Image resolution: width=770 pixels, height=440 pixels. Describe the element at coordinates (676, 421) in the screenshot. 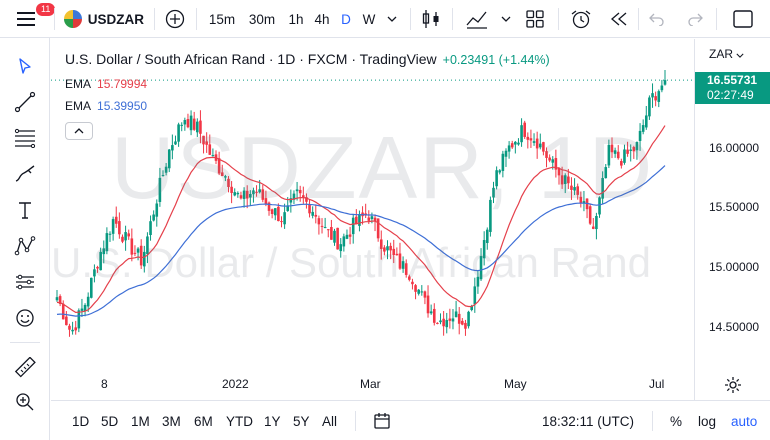

I see `percent-scale-toggle: %` at that location.